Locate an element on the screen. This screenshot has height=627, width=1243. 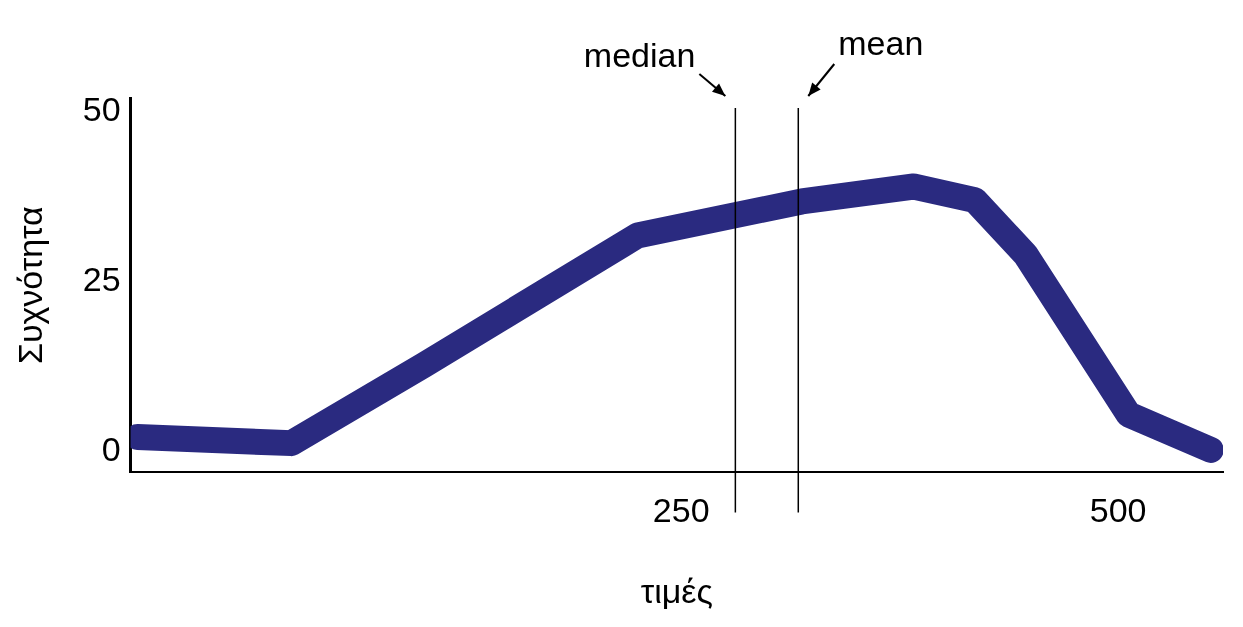
x-tick-label: 250 is located at coordinates (681, 510).